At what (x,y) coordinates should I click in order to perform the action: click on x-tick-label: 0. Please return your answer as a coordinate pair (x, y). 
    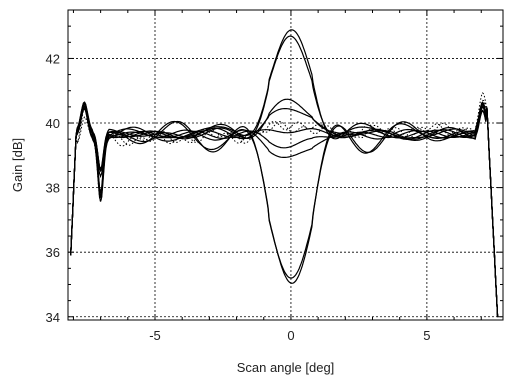
    Looking at the image, I should click on (290, 335).